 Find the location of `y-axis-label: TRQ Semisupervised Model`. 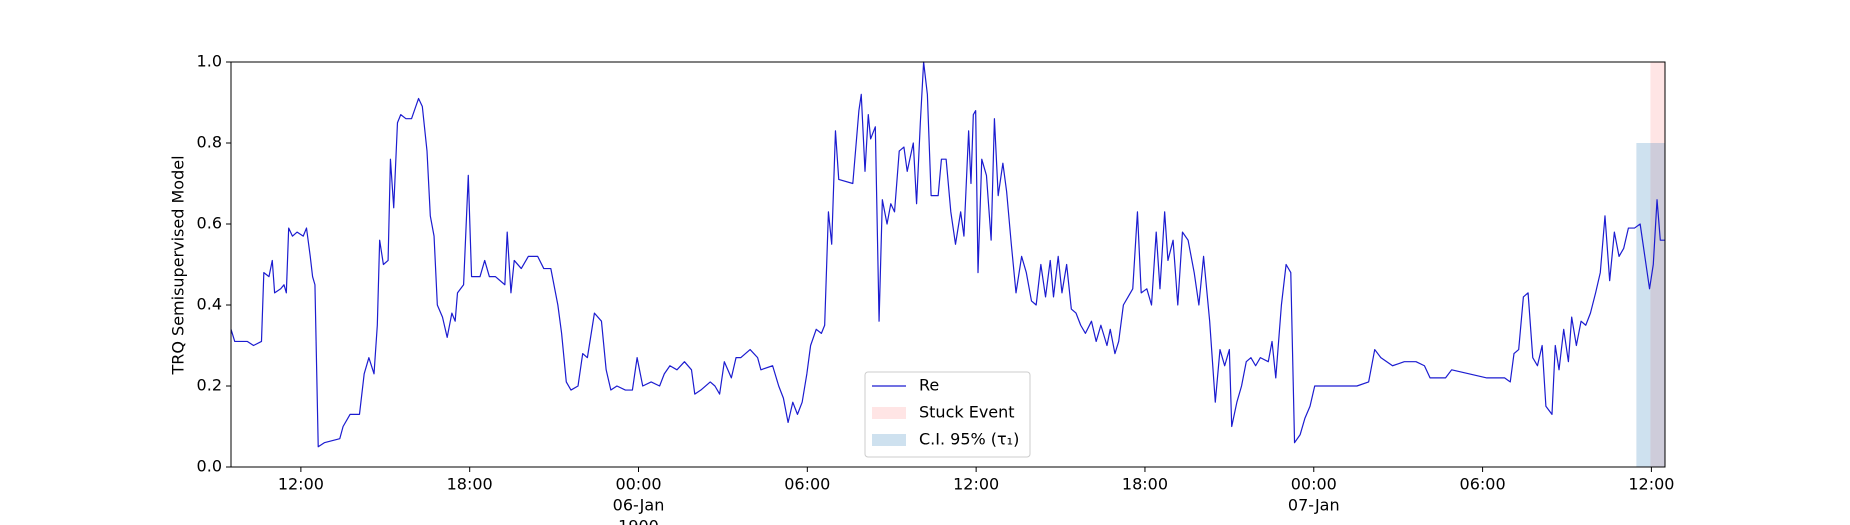

y-axis-label: TRQ Semisupervised Model is located at coordinates (178, 265).